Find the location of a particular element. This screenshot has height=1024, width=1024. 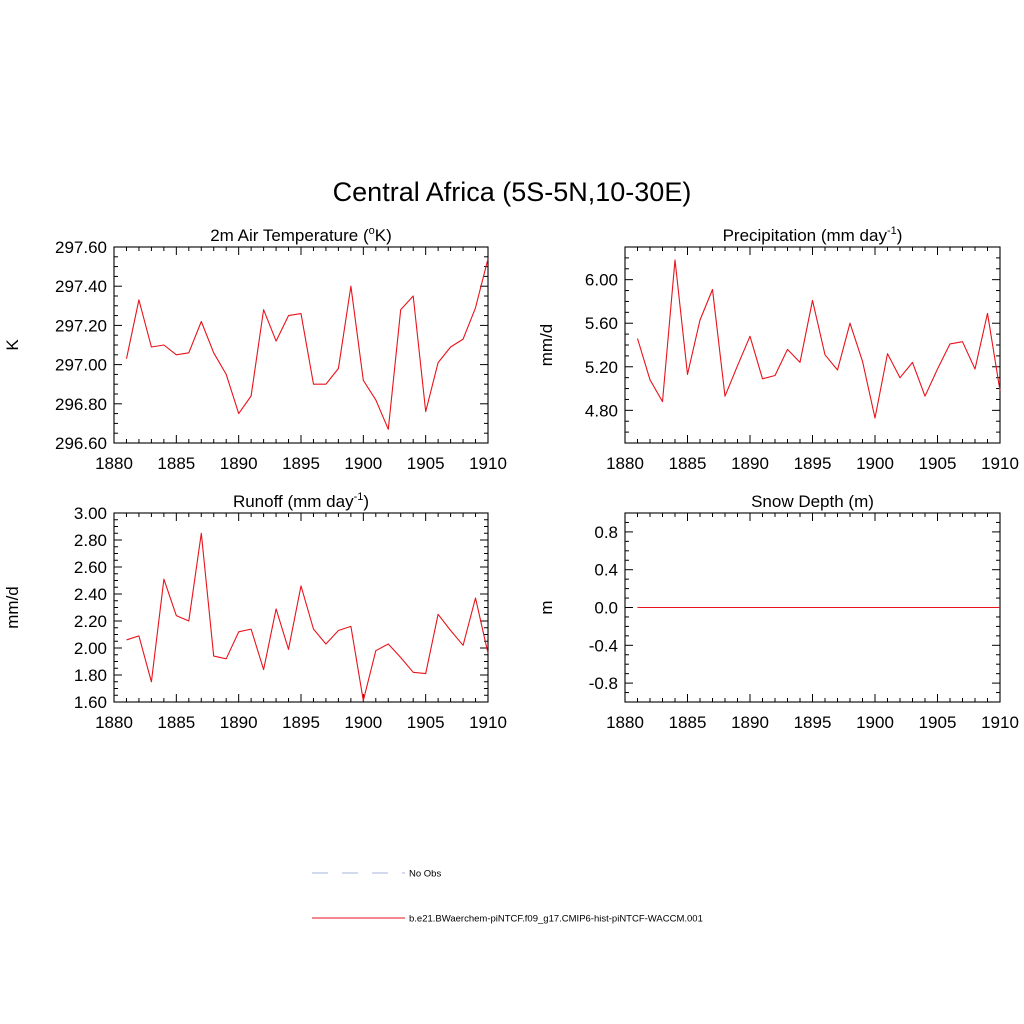

panel-title: Snow Depth (m) is located at coordinates (812, 501).